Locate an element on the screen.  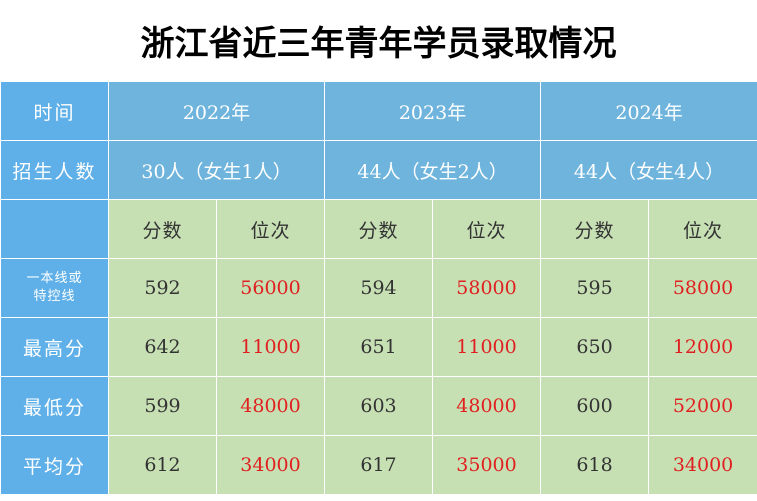
score-header-2024: 分数 is located at coordinates (595, 229).